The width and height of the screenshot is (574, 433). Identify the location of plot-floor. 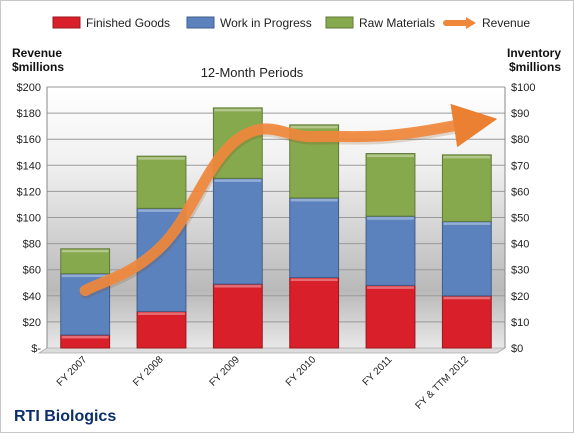
(272, 350).